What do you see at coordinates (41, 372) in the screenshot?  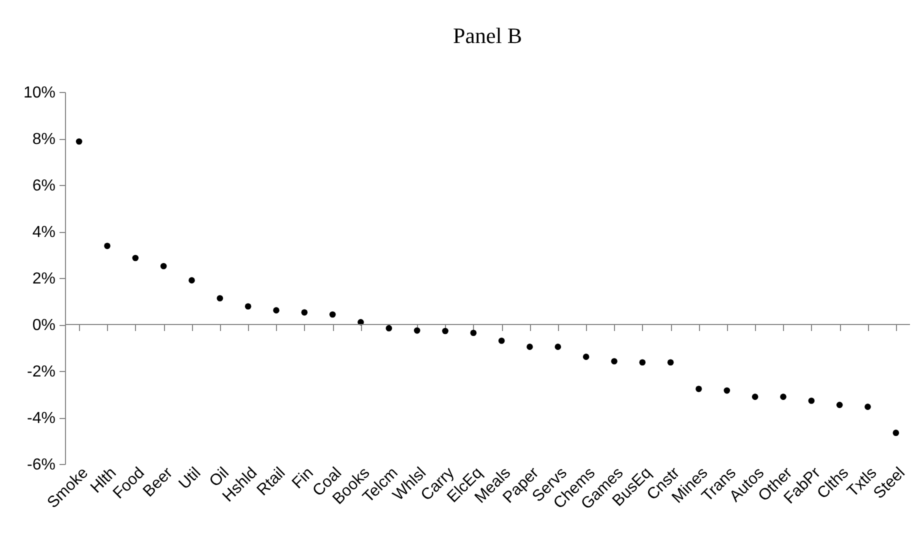 I see `y-tick-label: -2%` at bounding box center [41, 372].